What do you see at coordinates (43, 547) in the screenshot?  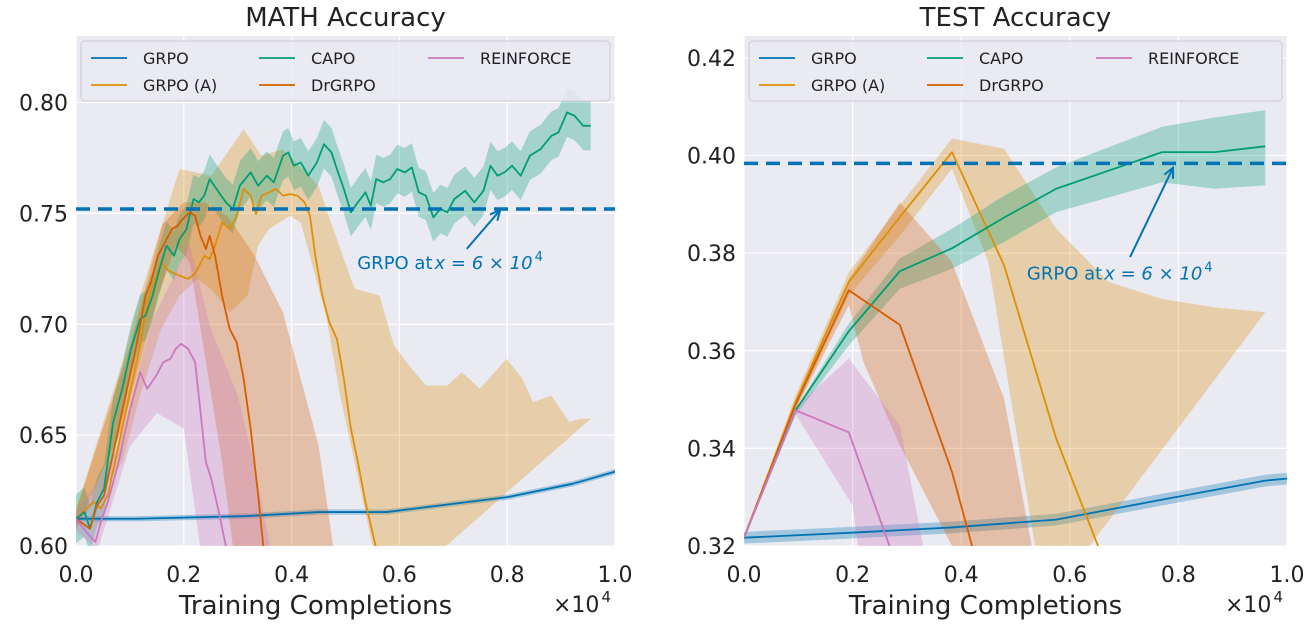 I see `y-tick-label: 0.60` at bounding box center [43, 547].